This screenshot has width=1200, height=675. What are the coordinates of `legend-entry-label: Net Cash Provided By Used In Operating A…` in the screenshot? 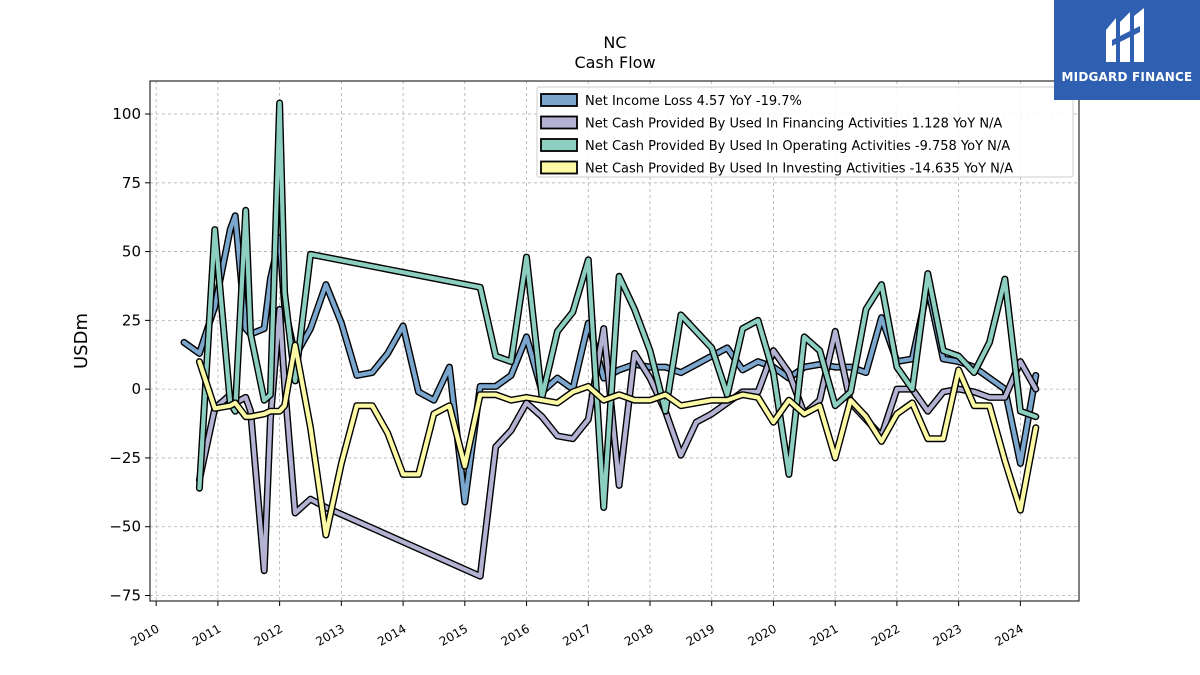 It's located at (797, 146).